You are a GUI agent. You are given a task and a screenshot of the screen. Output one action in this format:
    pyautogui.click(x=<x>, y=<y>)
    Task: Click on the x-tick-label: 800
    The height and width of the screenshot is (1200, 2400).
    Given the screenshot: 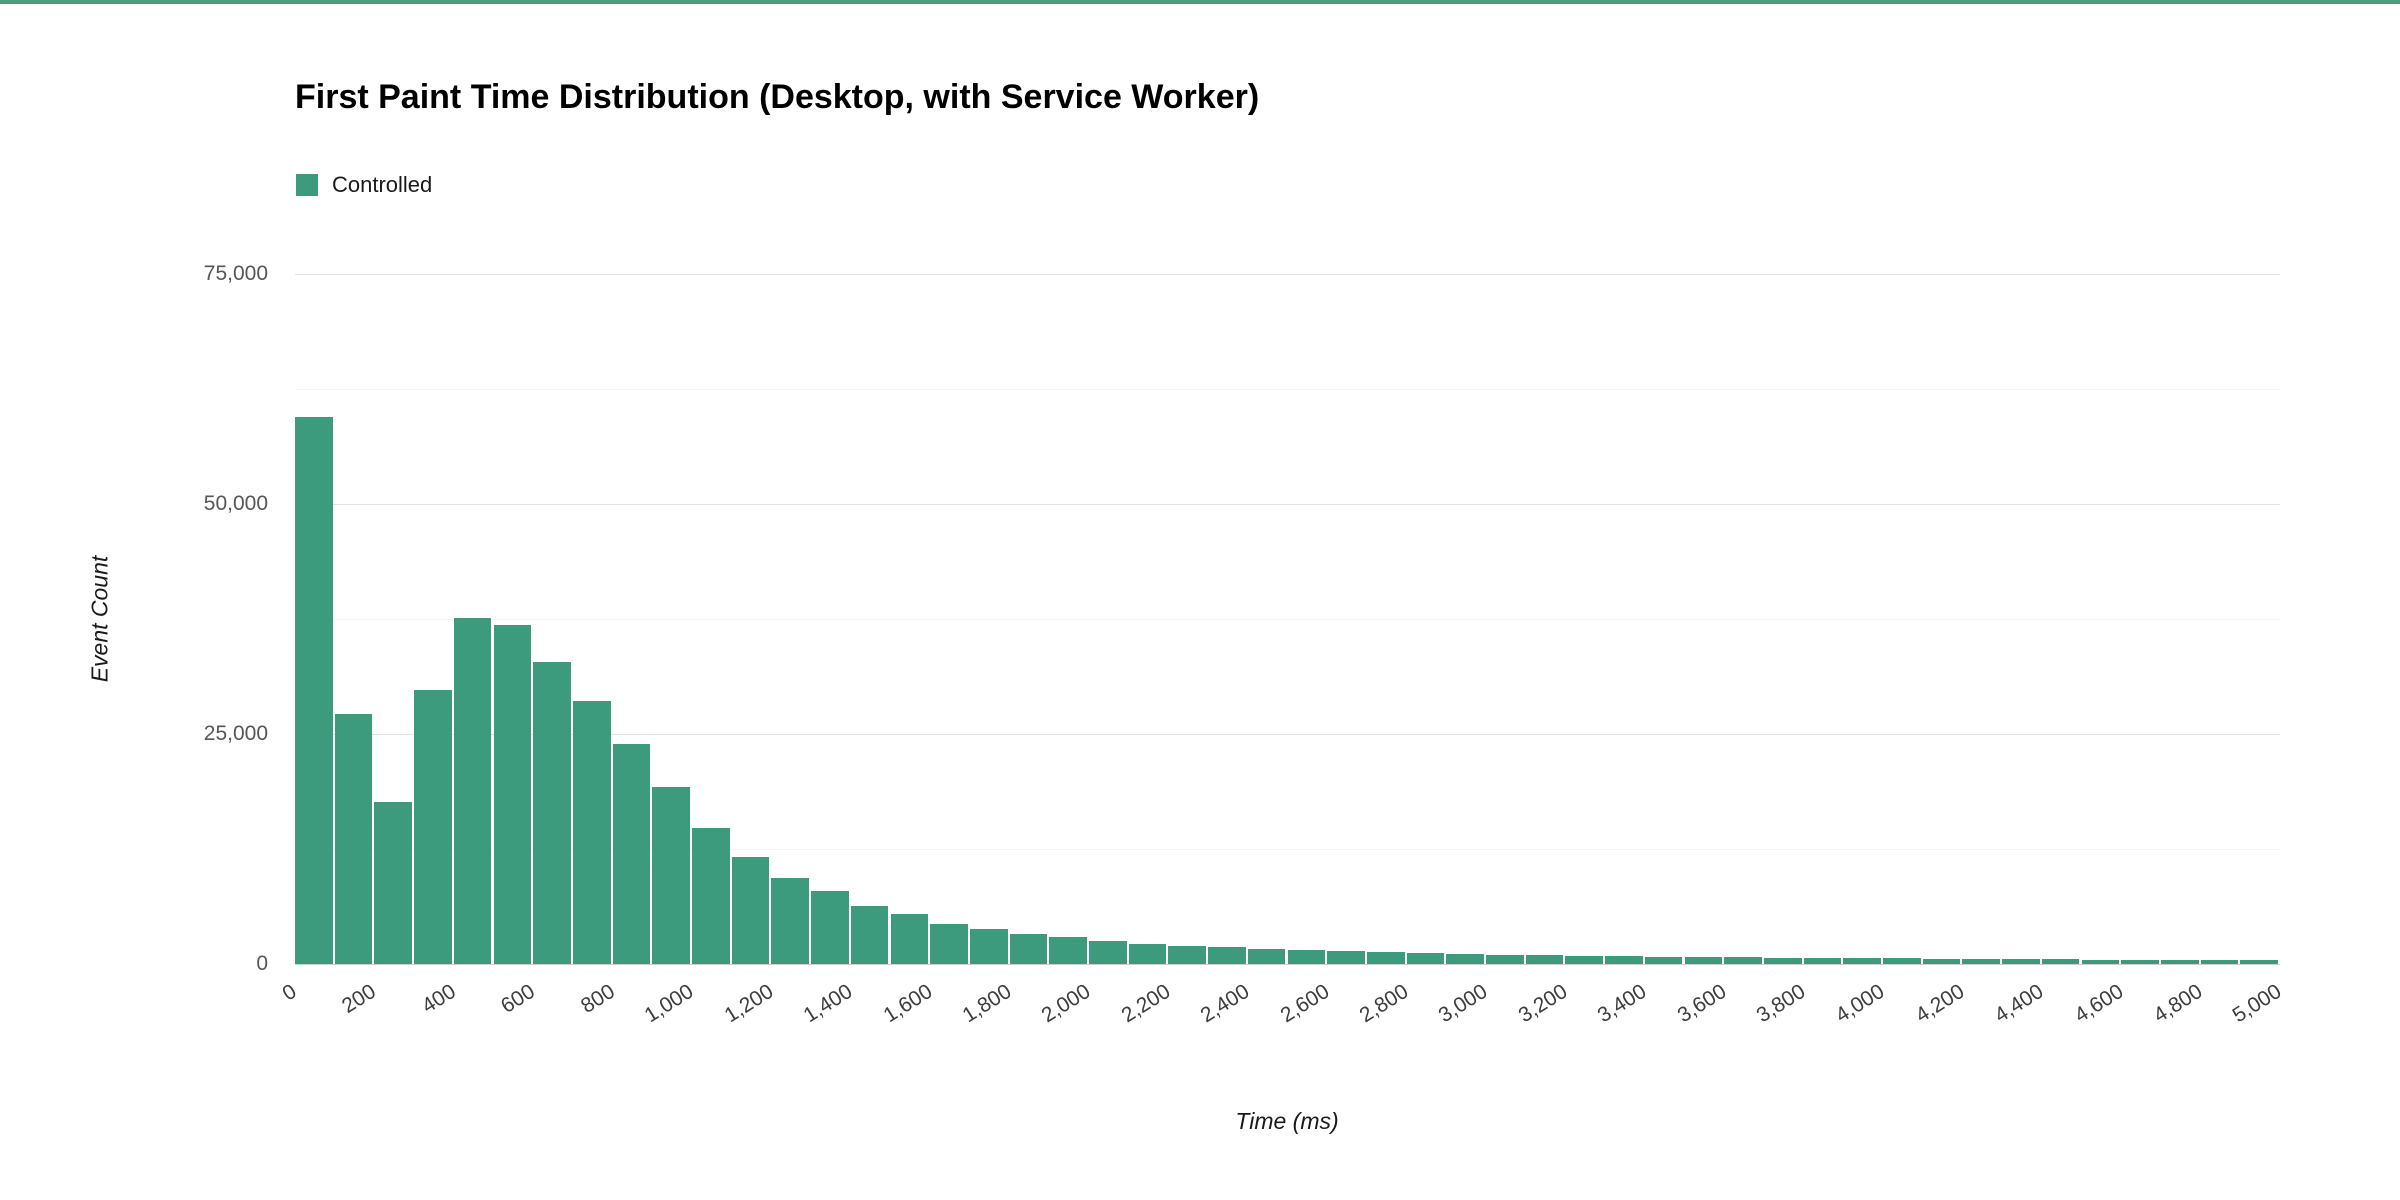 What is the action you would take?
    pyautogui.click(x=597, y=998)
    